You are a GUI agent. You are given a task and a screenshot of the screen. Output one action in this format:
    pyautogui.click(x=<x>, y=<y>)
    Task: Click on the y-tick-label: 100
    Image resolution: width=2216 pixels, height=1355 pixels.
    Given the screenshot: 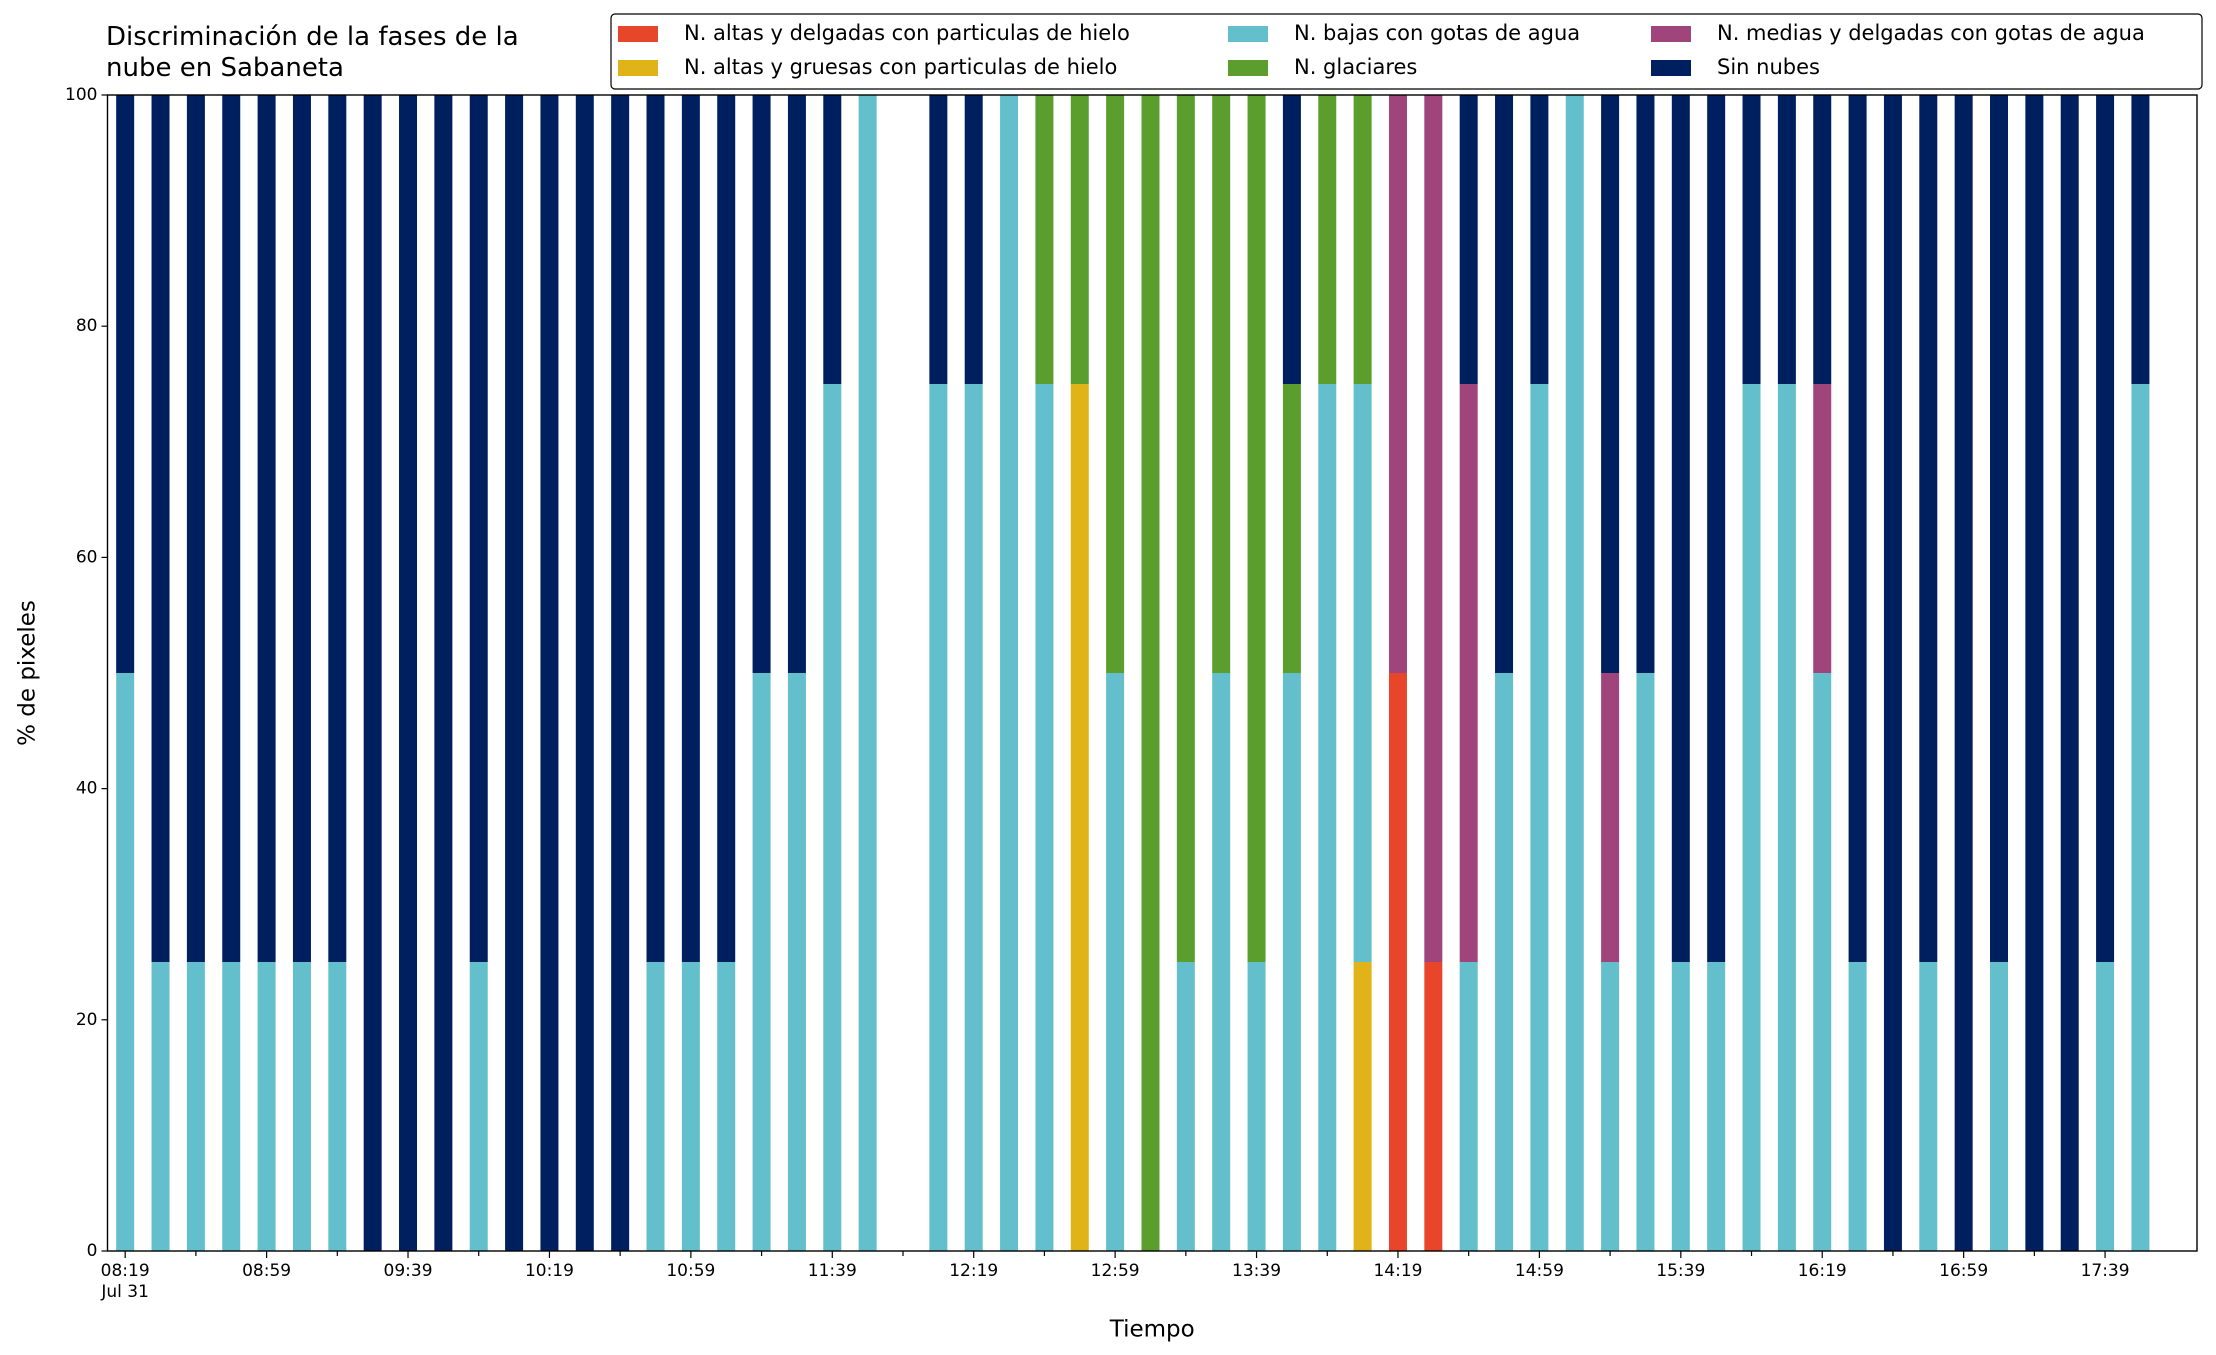 What is the action you would take?
    pyautogui.click(x=81, y=95)
    